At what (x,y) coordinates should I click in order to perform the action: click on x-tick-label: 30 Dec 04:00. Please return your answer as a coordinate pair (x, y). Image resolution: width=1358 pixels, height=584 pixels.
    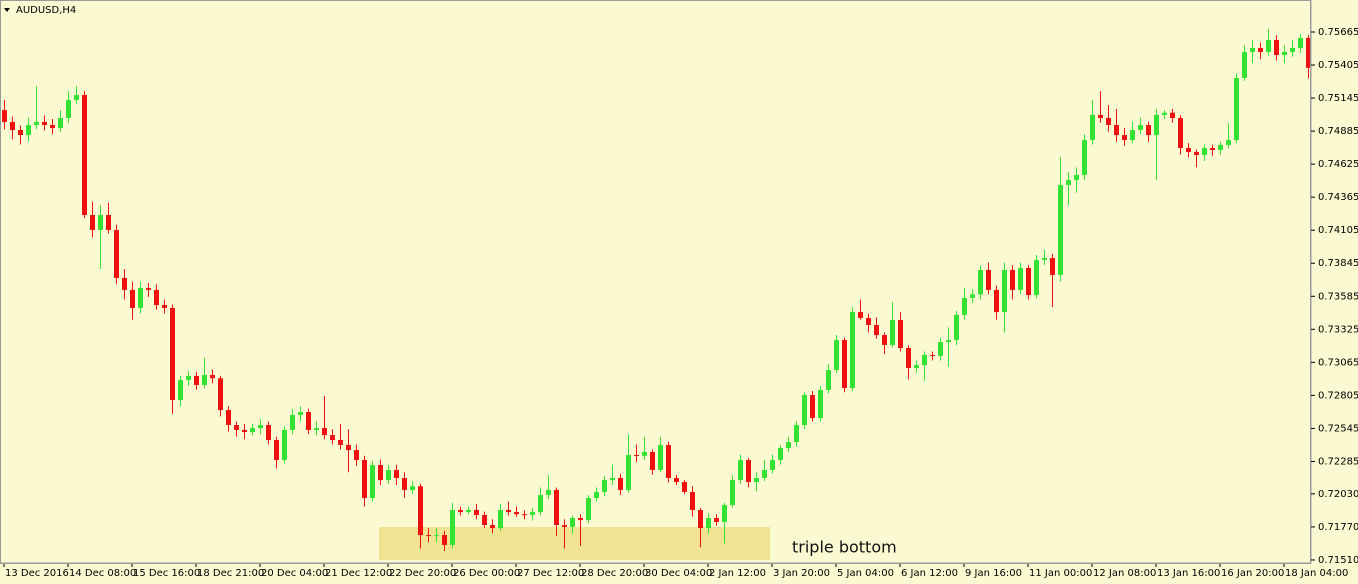
    Looking at the image, I should click on (678, 573).